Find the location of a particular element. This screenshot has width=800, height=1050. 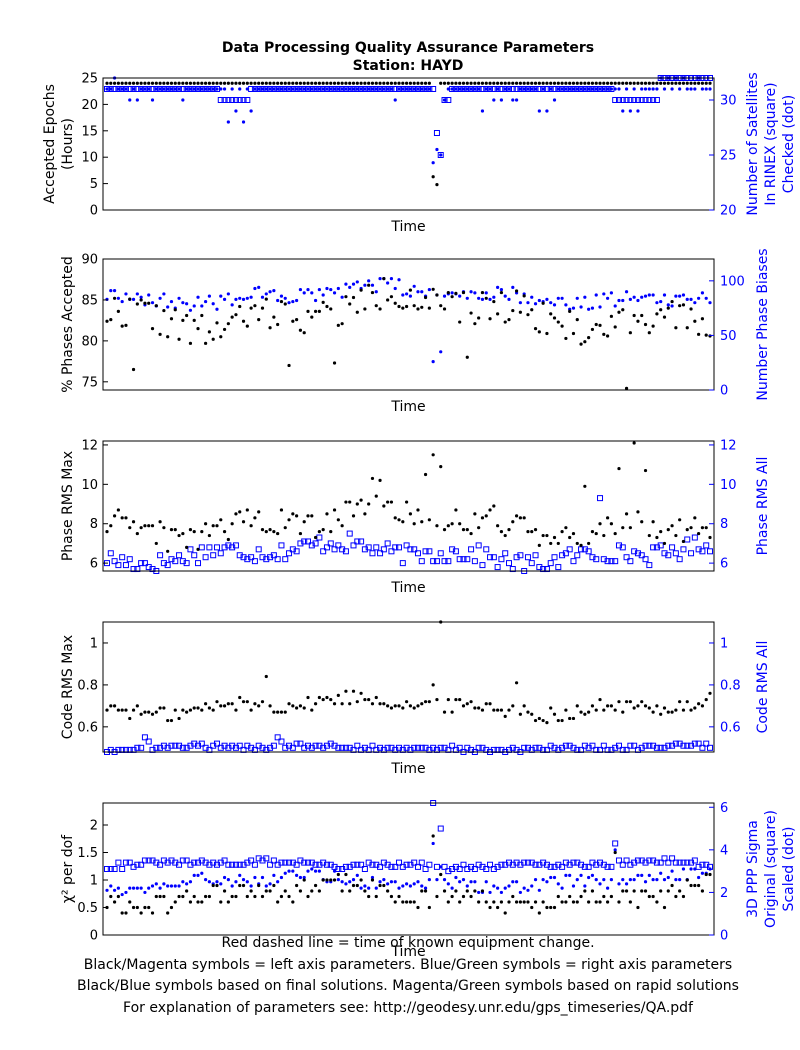

left-tick-label: 0.5 is located at coordinates (87, 908).